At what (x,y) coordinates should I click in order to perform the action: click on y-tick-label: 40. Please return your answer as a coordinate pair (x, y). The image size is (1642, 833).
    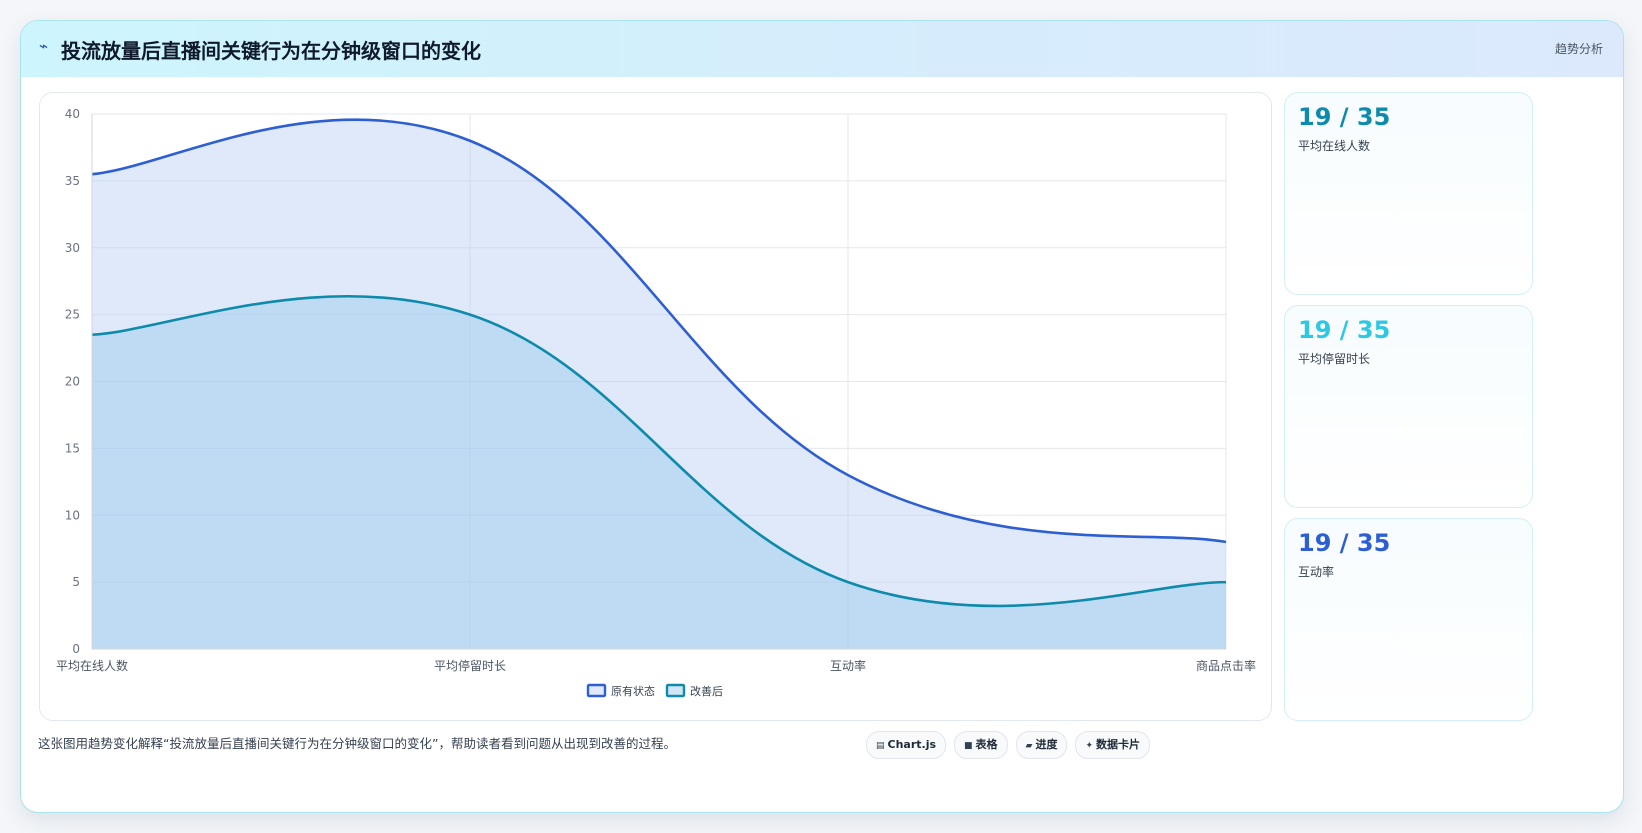
    Looking at the image, I should click on (72, 114).